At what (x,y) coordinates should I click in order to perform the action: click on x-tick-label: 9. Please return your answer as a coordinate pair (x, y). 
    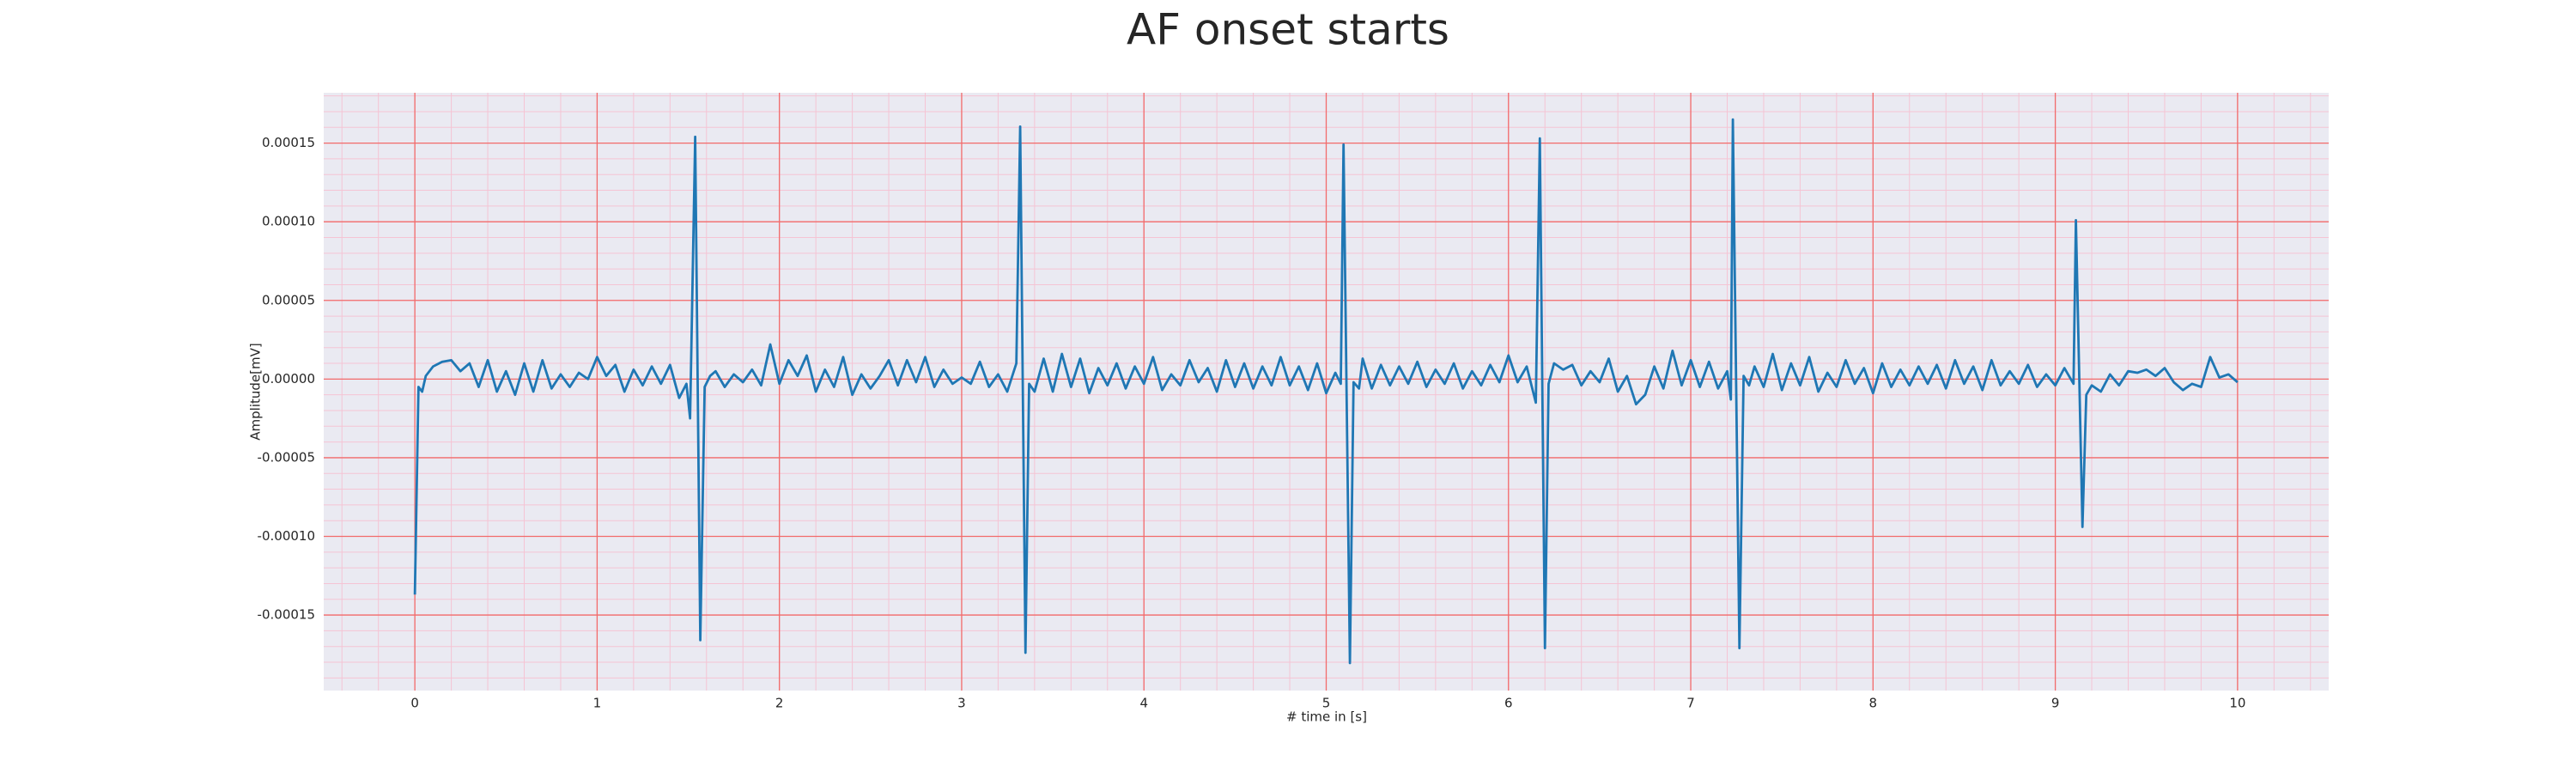
    Looking at the image, I should click on (2055, 703).